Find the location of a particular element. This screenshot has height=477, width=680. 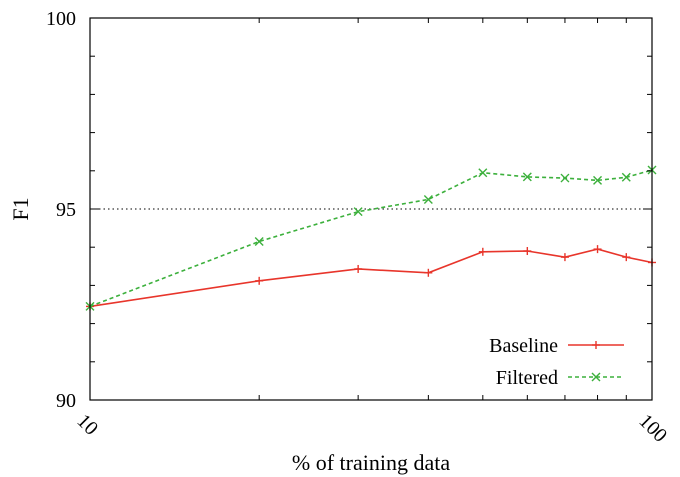

series-line-baseline is located at coordinates (371, 278).